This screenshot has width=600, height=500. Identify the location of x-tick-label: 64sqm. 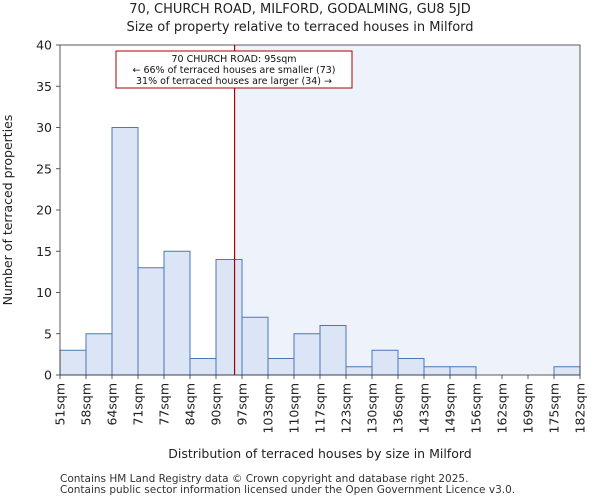
(112, 404).